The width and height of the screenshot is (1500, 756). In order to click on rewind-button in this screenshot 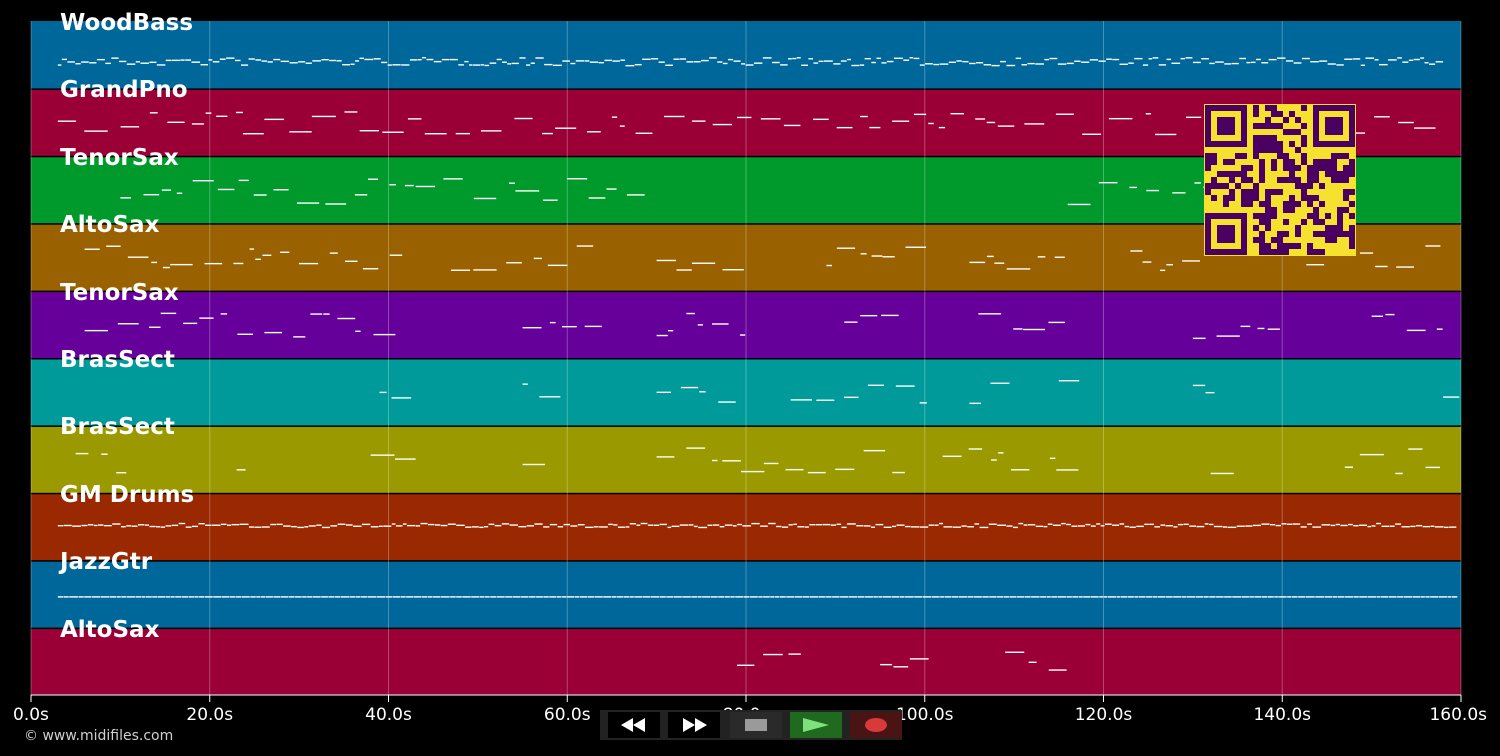, I will do `click(634, 725)`.